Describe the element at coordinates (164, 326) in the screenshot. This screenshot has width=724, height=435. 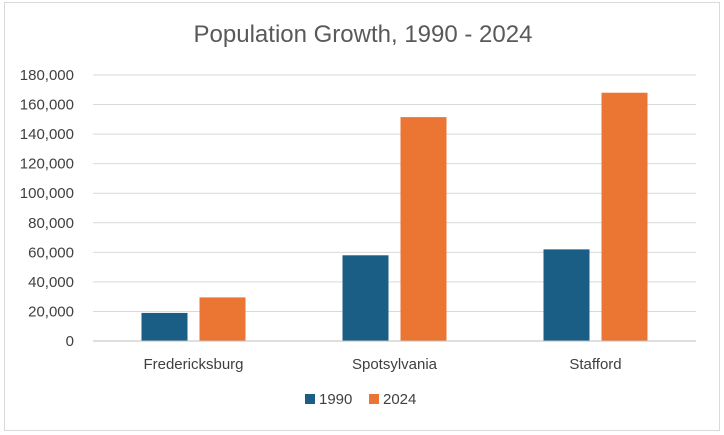
I see `bar-fredericksburg-1990` at that location.